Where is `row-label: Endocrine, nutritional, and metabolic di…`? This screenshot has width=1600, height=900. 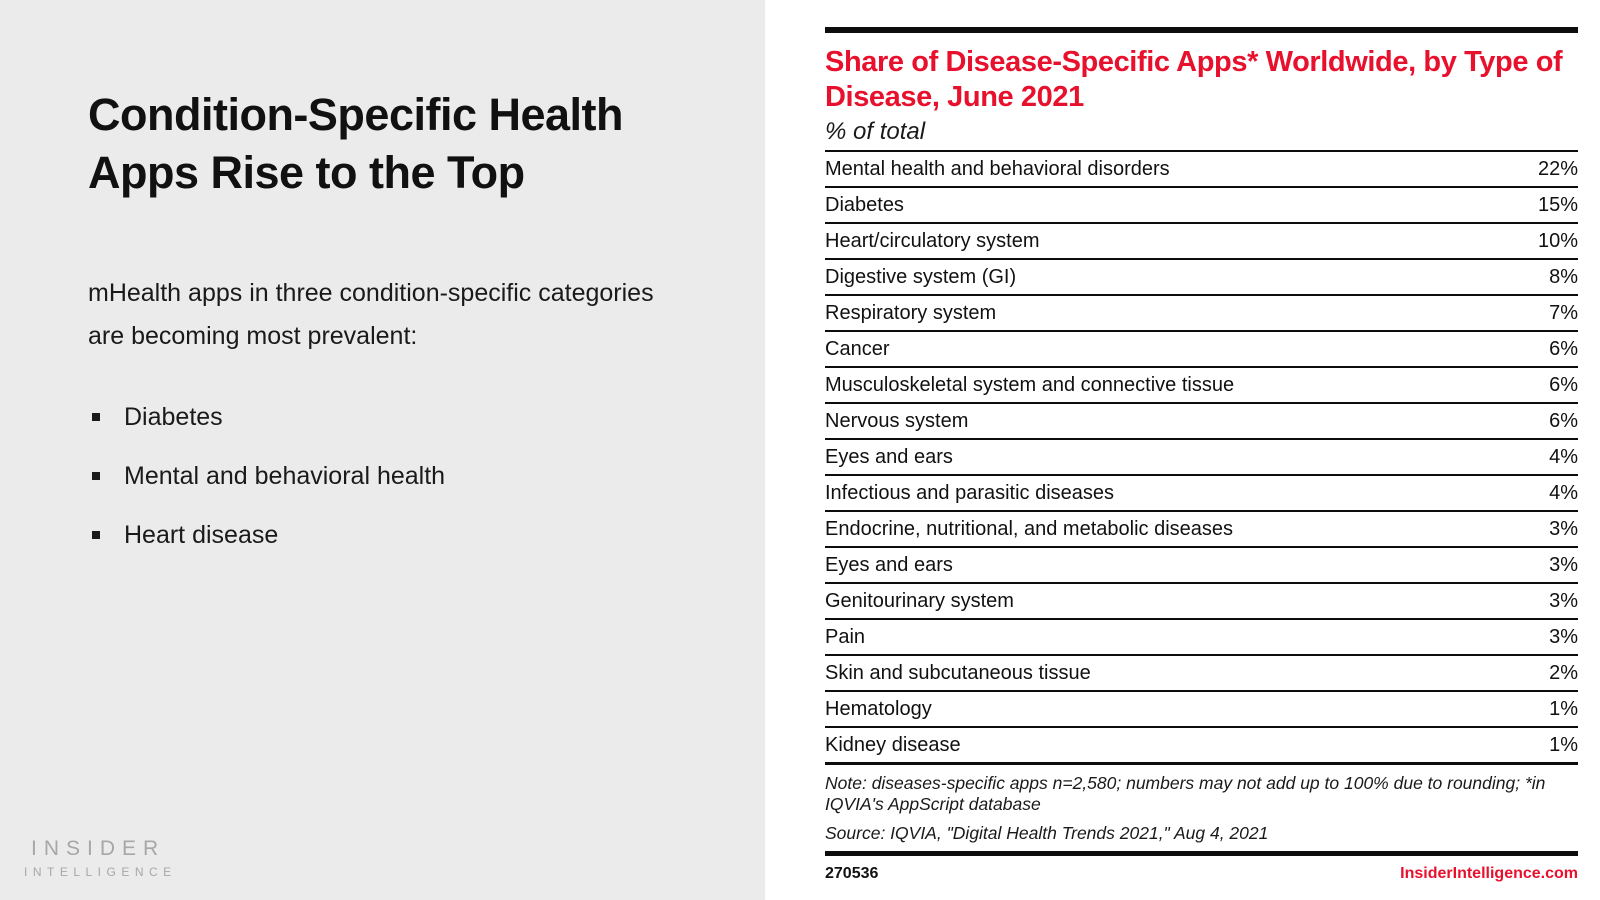
row-label: Endocrine, nutritional, and metabolic di… is located at coordinates (1029, 529).